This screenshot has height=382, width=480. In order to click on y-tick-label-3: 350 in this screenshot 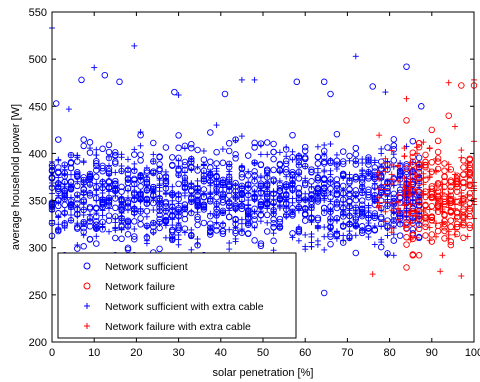, I will do `click(38, 202)`.